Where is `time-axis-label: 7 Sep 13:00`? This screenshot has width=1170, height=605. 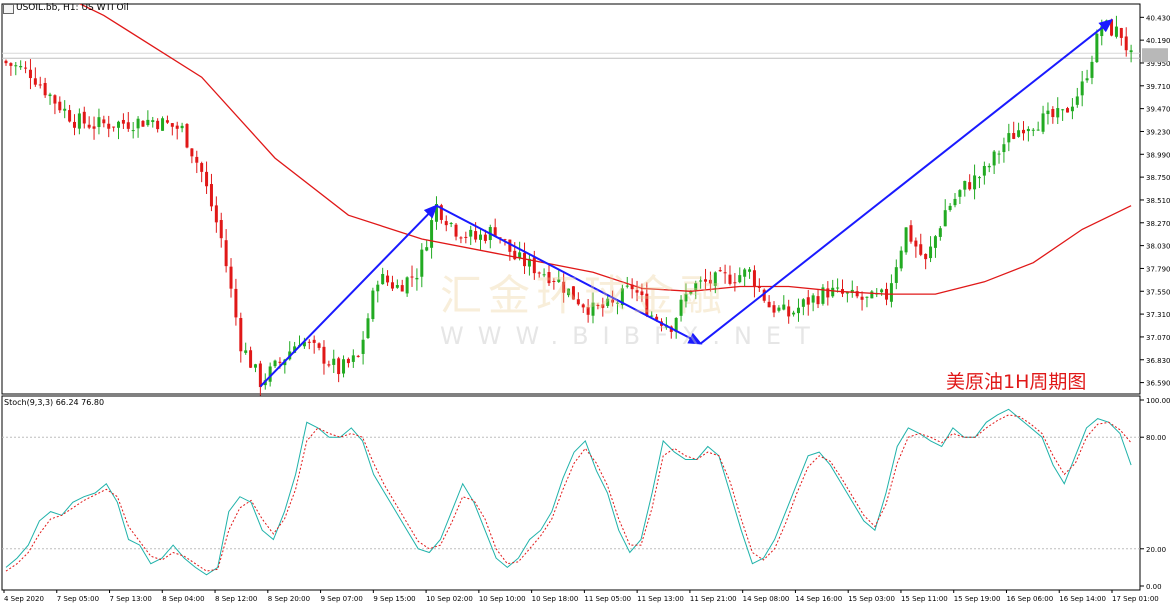
time-axis-label: 7 Sep 13:00 is located at coordinates (131, 599).